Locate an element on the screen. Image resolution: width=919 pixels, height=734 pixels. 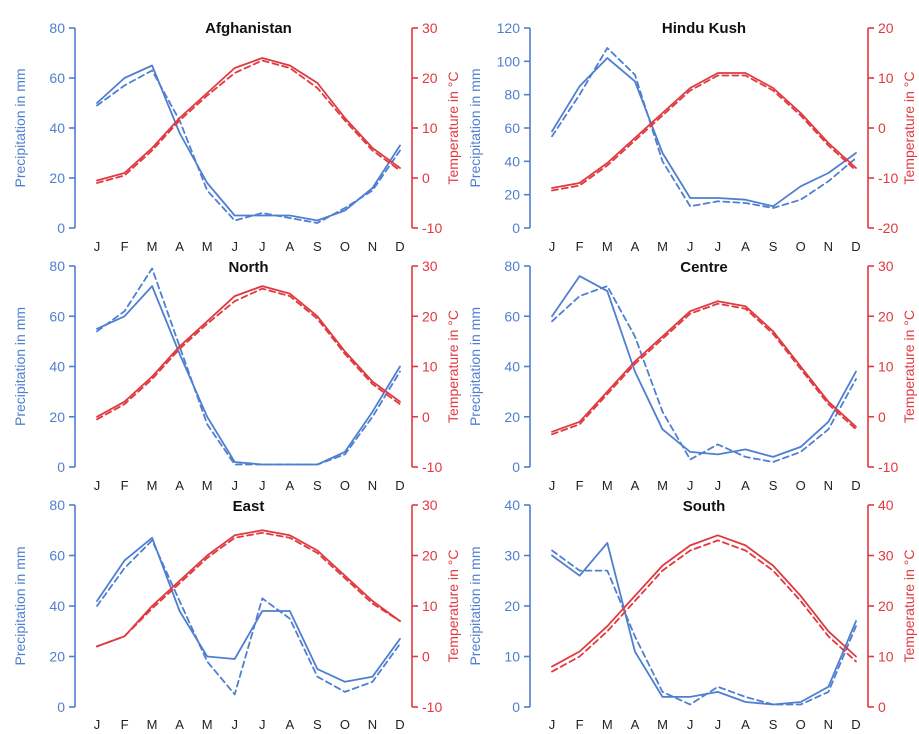
panel-title: North is located at coordinates (249, 267).